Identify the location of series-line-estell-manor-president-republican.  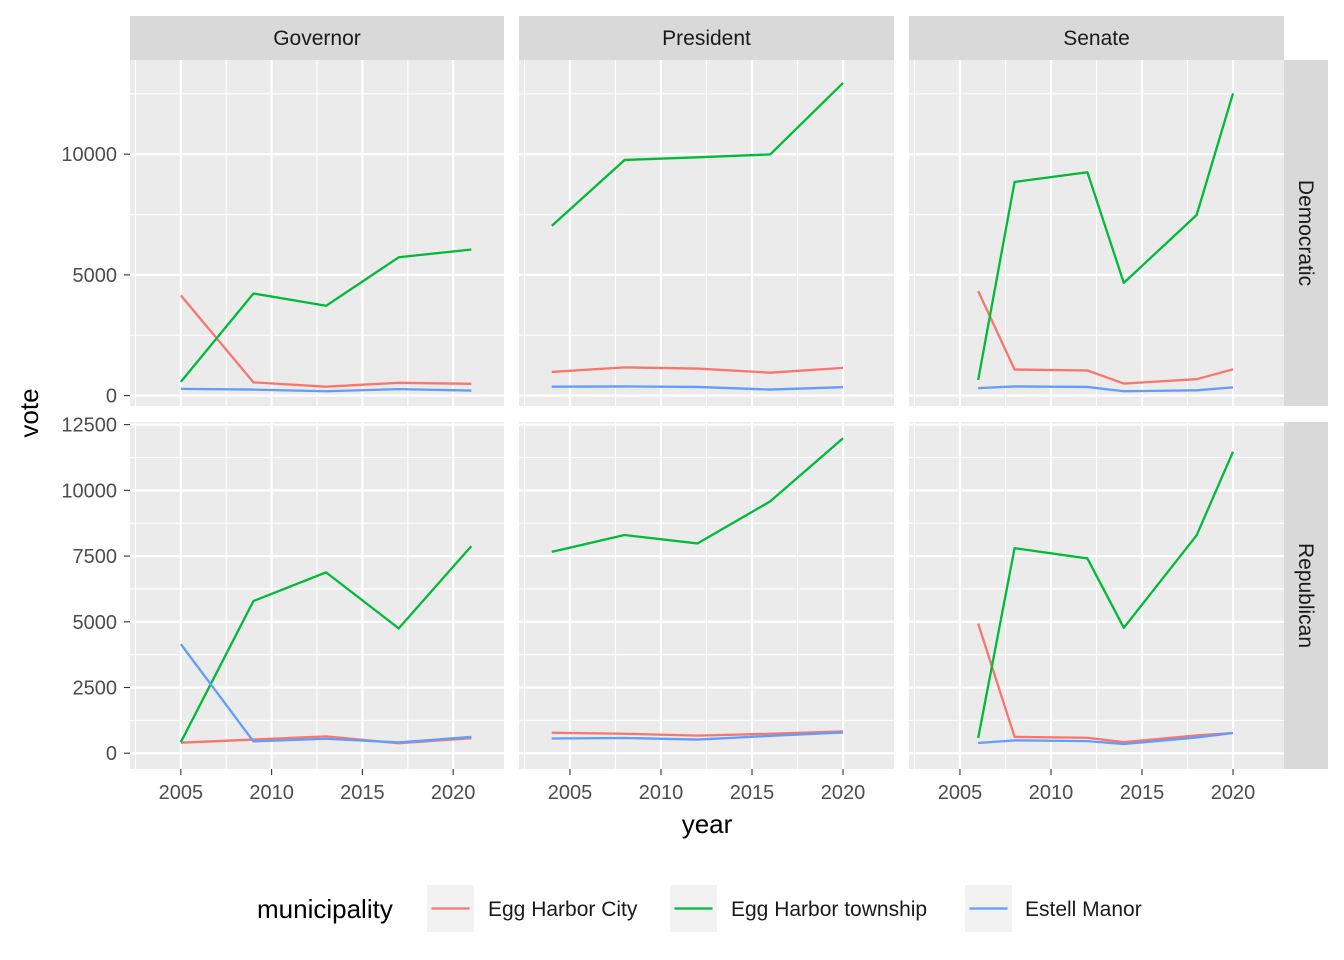
(697, 736).